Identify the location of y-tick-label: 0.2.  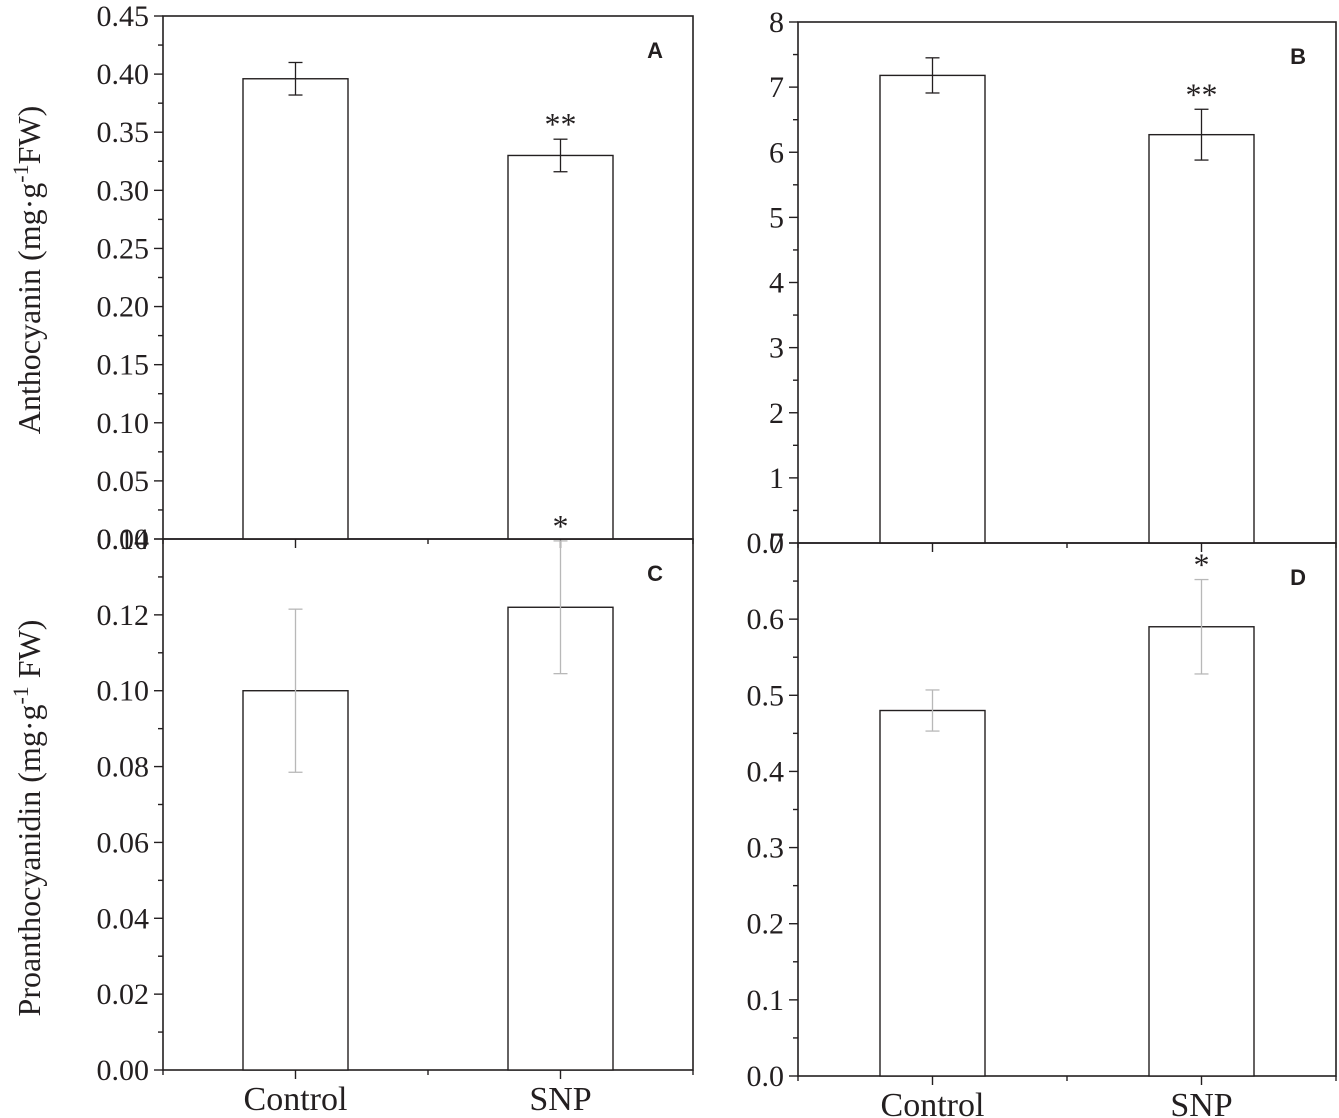
(766, 924).